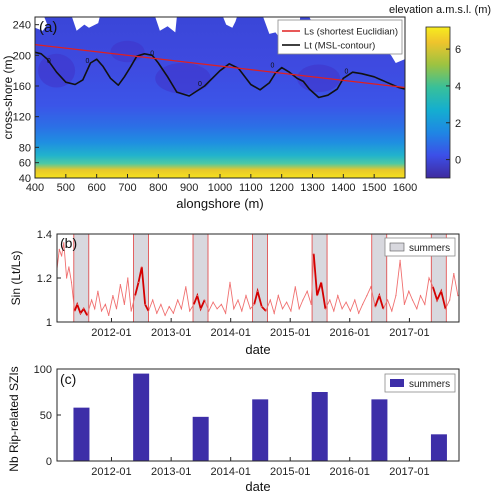 The width and height of the screenshot is (500, 496). What do you see at coordinates (429, 248) in the screenshot?
I see `legend-label: summers` at bounding box center [429, 248].